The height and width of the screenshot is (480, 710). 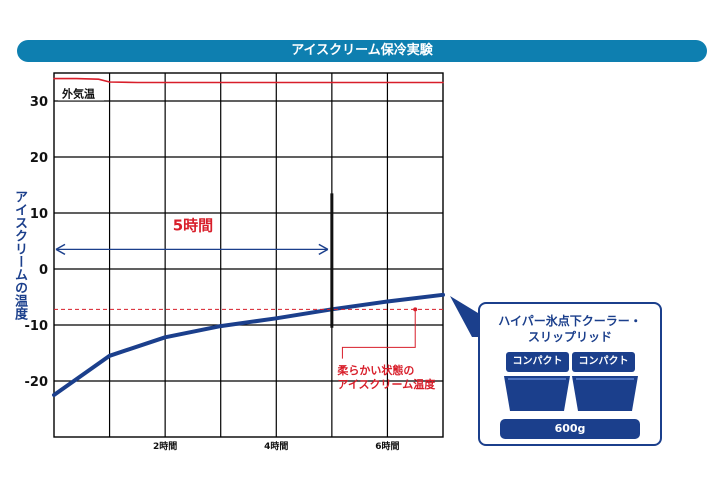 What do you see at coordinates (248, 80) in the screenshot?
I see `series-line-outside-temperature` at bounding box center [248, 80].